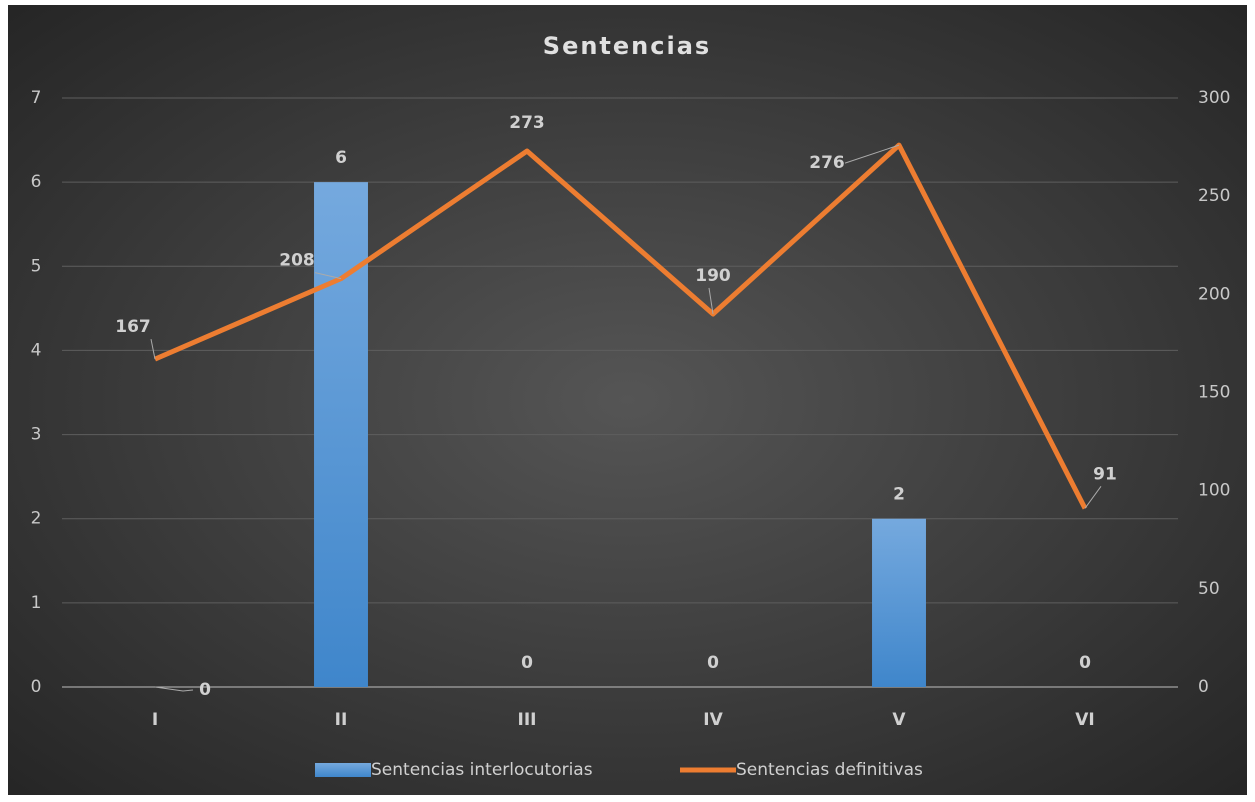 The image size is (1255, 802). I want to click on x-tick-label: VI, so click(1084, 720).